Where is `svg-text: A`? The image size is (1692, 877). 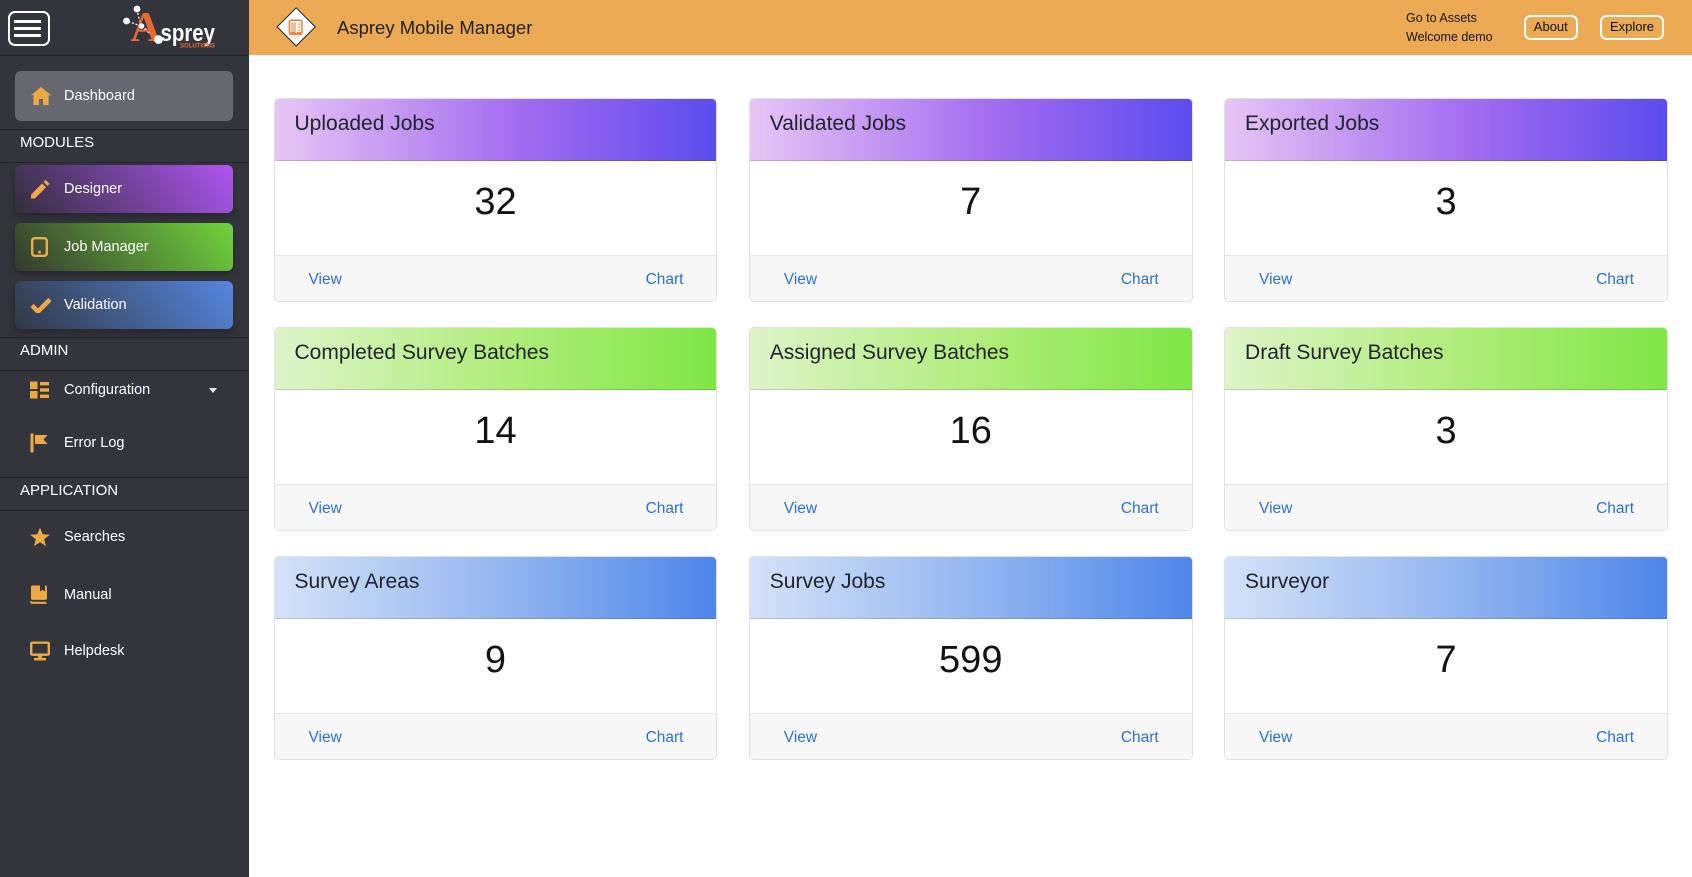
svg-text: A is located at coordinates (146, 28).